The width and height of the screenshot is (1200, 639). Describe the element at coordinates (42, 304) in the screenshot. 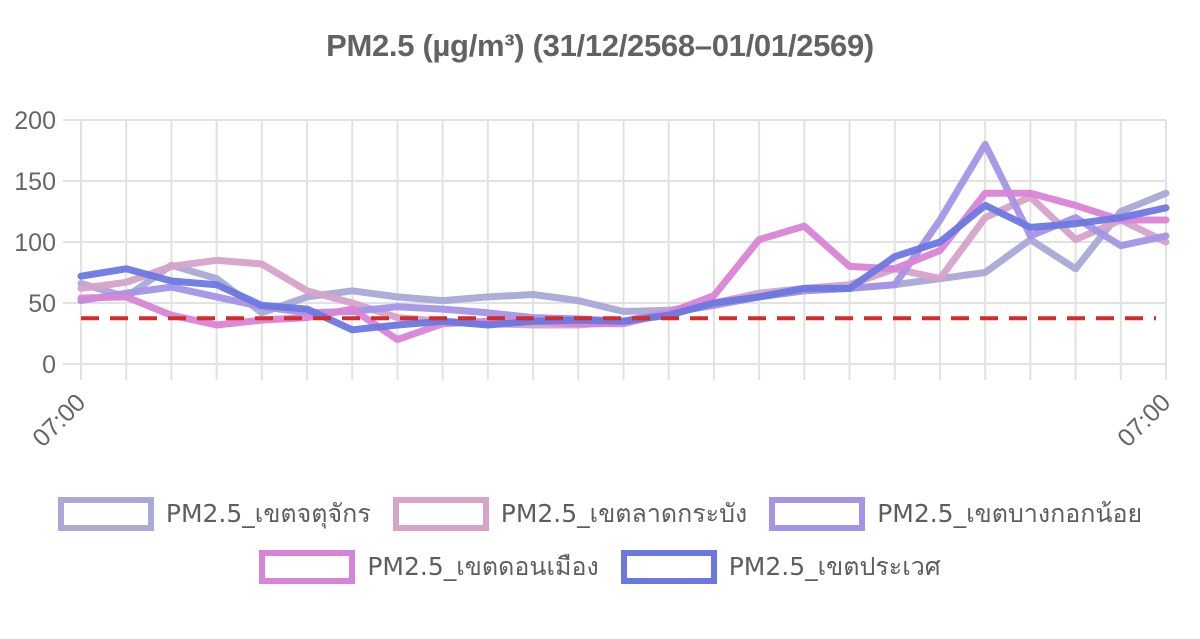

I see `y-tick-label: 50` at that location.